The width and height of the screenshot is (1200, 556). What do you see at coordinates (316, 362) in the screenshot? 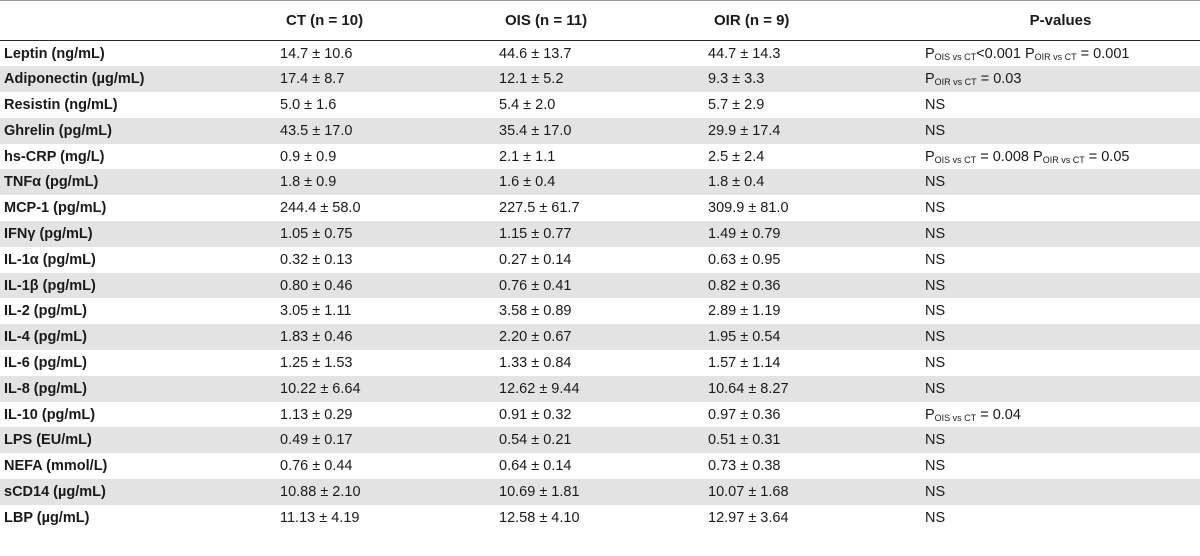
I see `ct-value: 1.25 ± 1.53` at bounding box center [316, 362].